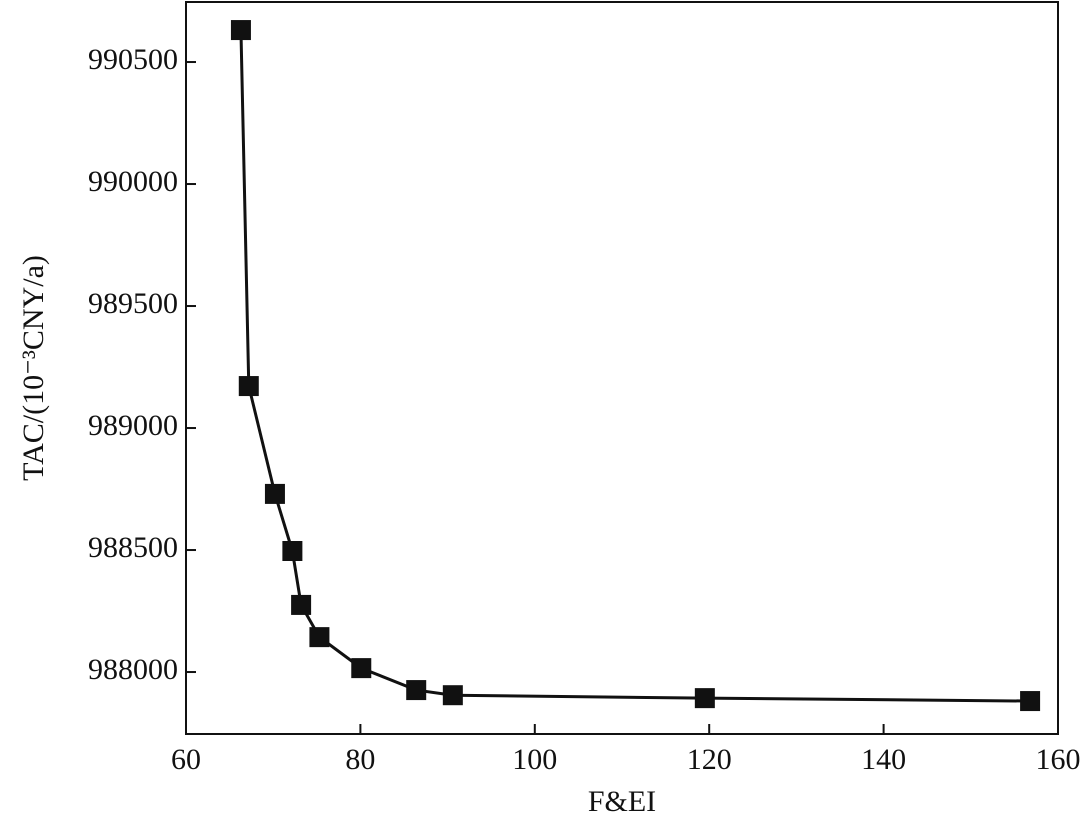 This screenshot has height=834, width=1080. I want to click on x-tick-label: 140, so click(883, 759).